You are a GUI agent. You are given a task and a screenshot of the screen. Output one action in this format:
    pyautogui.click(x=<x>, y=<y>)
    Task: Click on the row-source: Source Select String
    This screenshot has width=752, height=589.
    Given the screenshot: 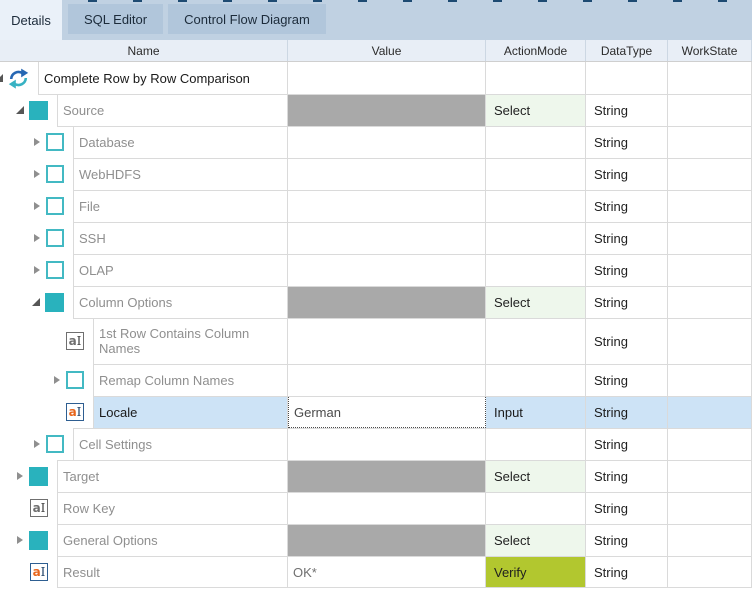 What is the action you would take?
    pyautogui.click(x=376, y=110)
    